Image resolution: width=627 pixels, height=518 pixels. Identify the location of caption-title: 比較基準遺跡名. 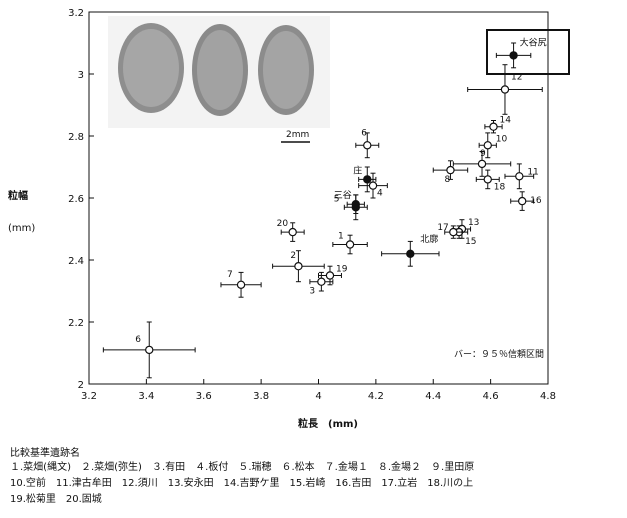
(45, 453).